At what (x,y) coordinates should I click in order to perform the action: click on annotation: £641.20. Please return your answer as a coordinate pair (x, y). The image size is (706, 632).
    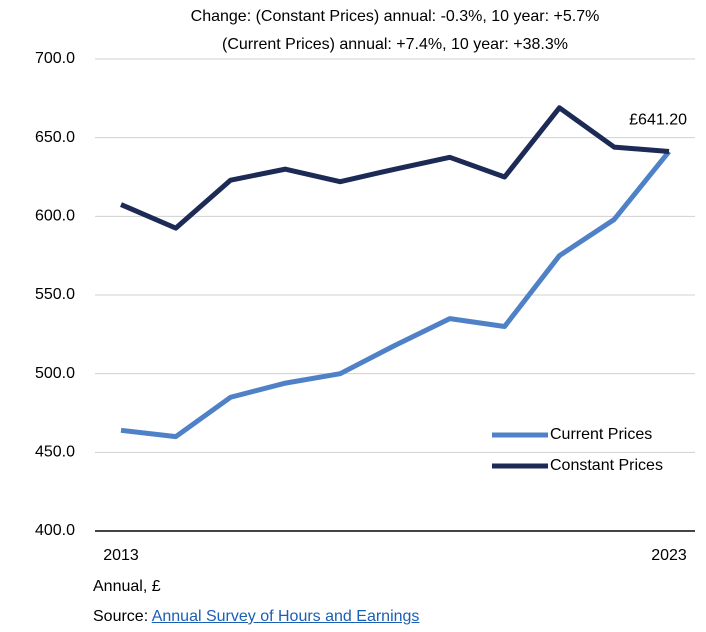
    Looking at the image, I should click on (658, 120).